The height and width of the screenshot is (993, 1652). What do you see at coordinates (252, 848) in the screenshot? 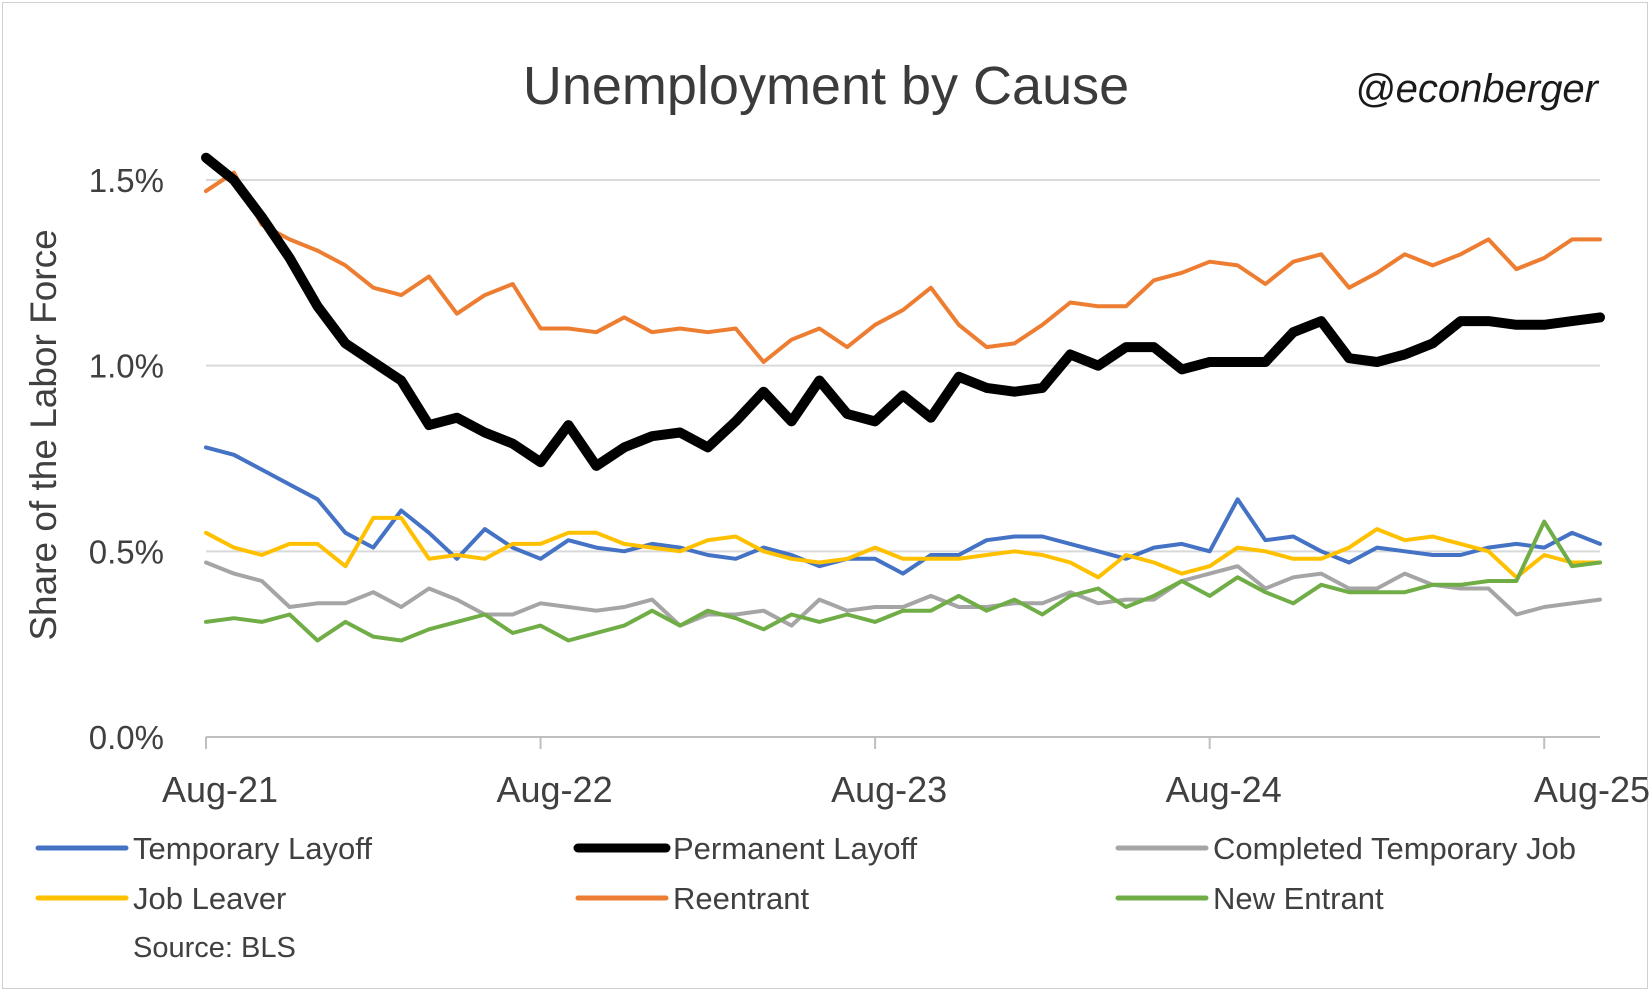
I see `legend-label: Temporary Layoff` at bounding box center [252, 848].